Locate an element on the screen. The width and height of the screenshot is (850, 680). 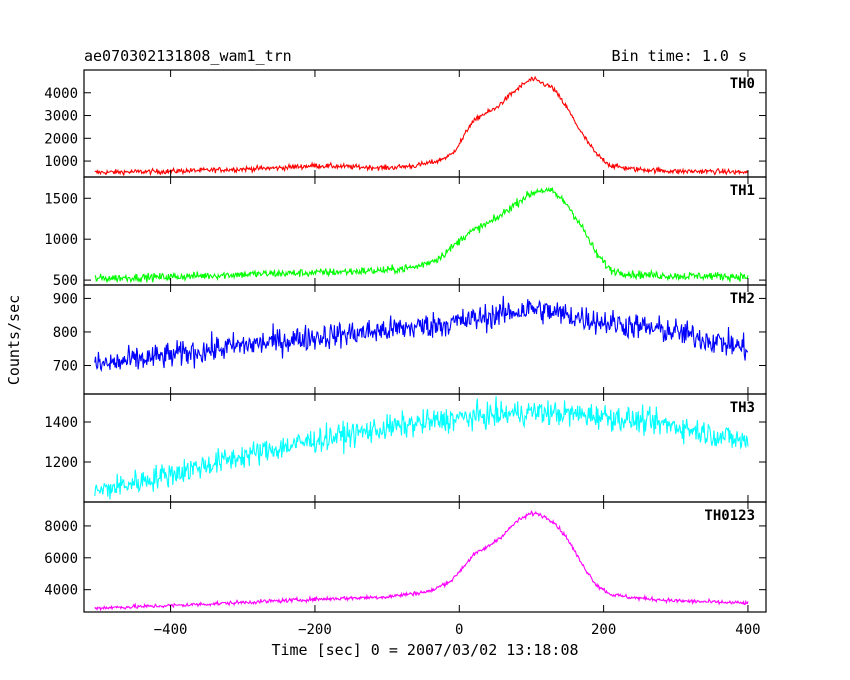
panel-th1: 500 1000 1500 TH1 is located at coordinates (405, 232).